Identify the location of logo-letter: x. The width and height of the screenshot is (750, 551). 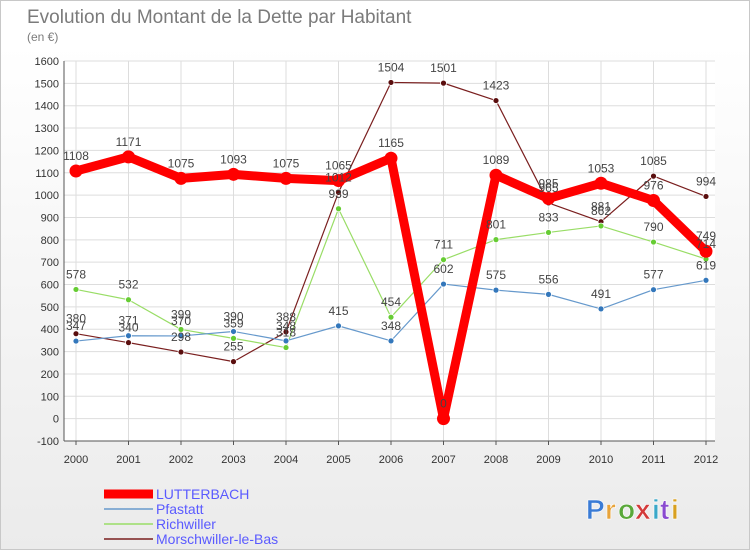
(643, 509).